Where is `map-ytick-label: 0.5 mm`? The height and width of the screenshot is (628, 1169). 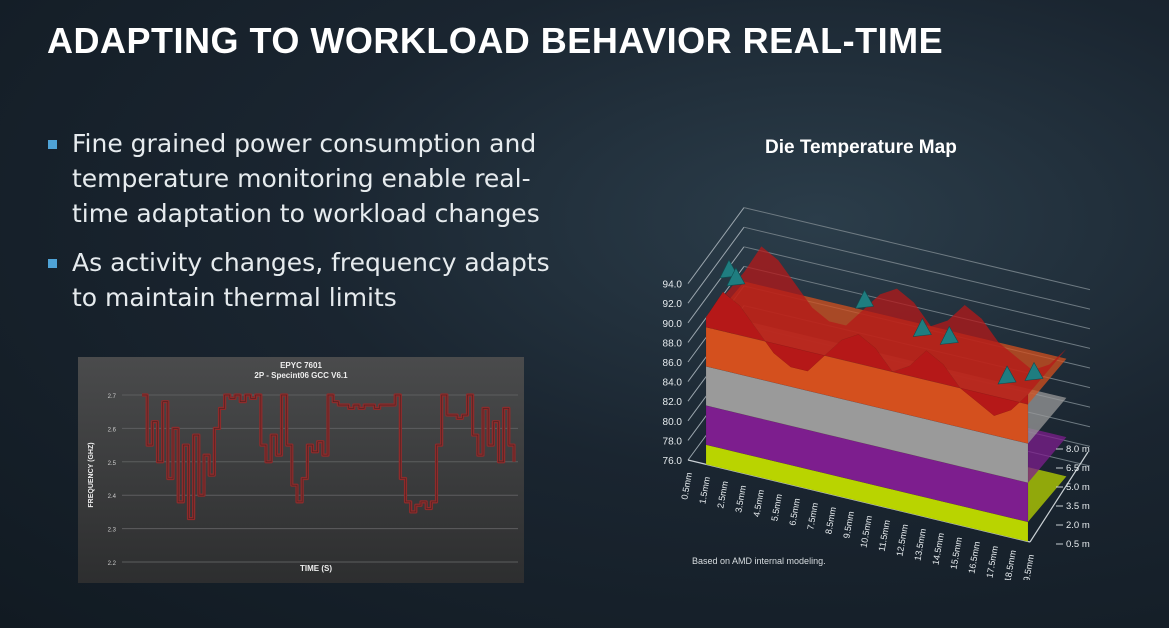
map-ytick-label: 0.5 mm is located at coordinates (1078, 544).